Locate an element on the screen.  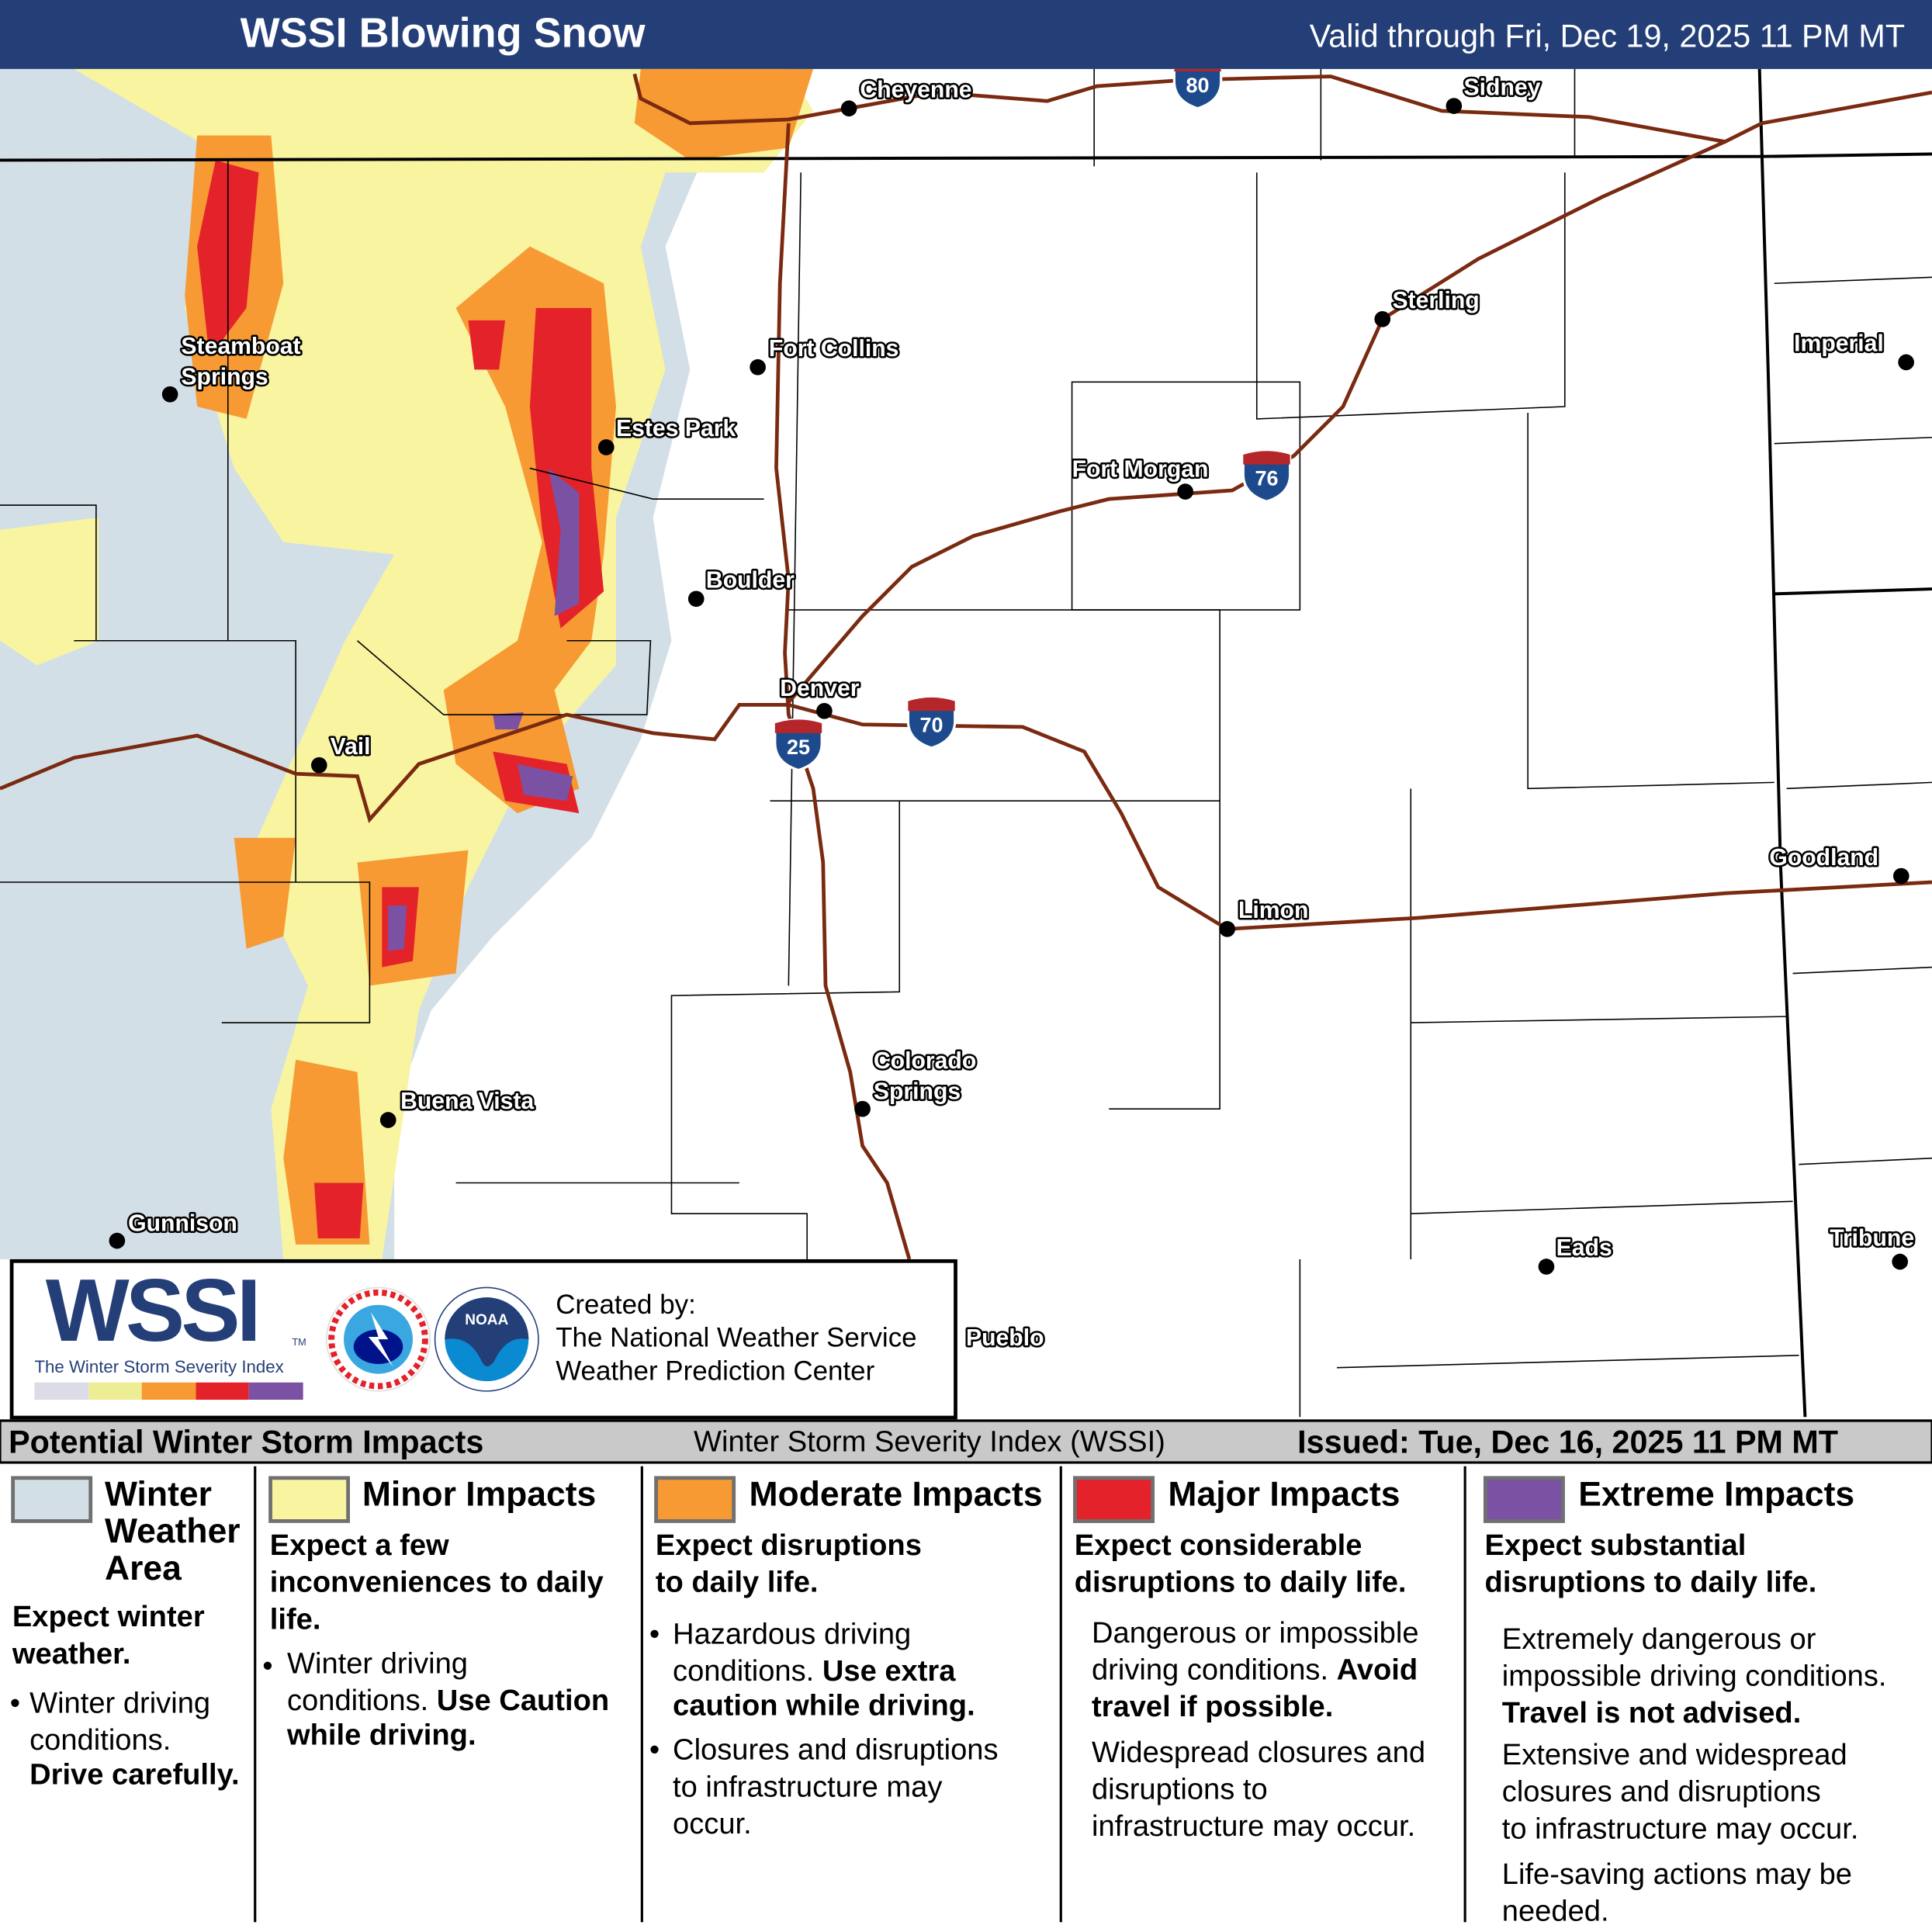
legend-text: while driving. is located at coordinates (381, 1736).